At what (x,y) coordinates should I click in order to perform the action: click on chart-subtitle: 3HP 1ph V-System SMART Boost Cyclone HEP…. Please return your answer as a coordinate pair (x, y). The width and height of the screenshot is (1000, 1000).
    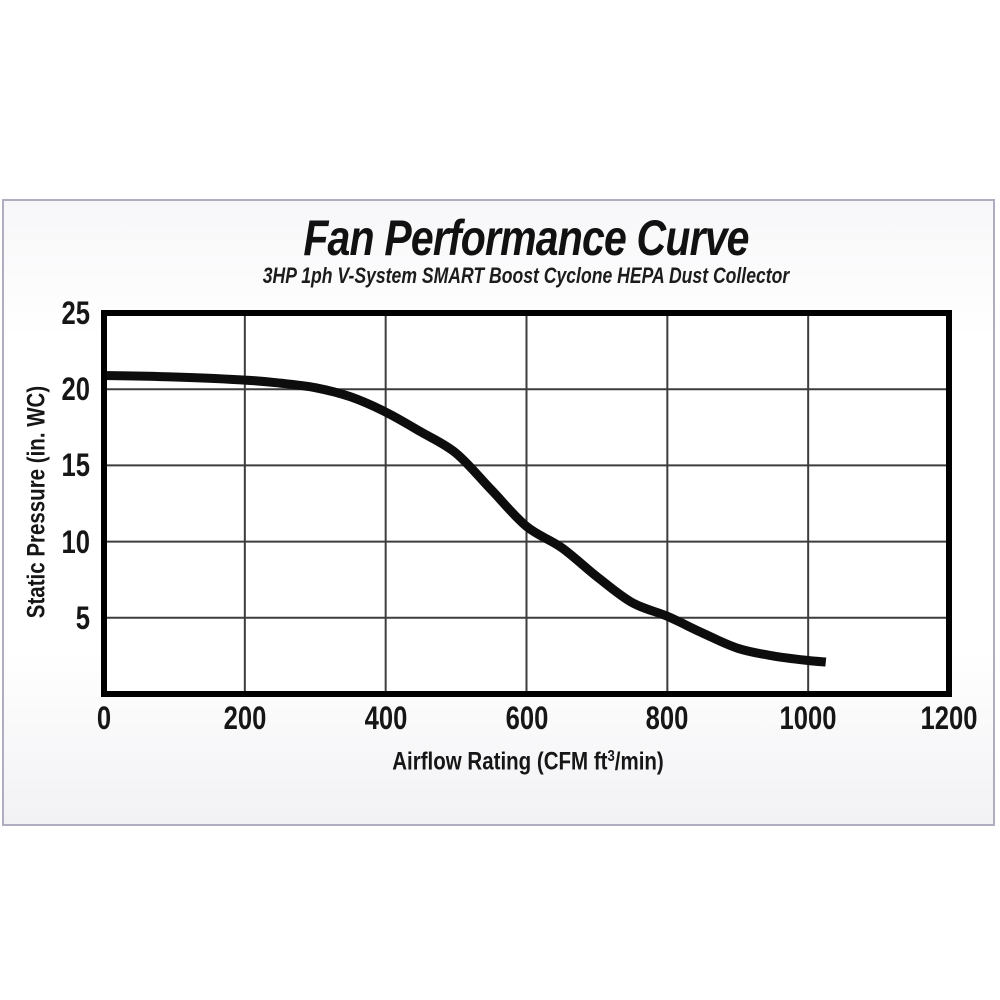
    Looking at the image, I should click on (526, 275).